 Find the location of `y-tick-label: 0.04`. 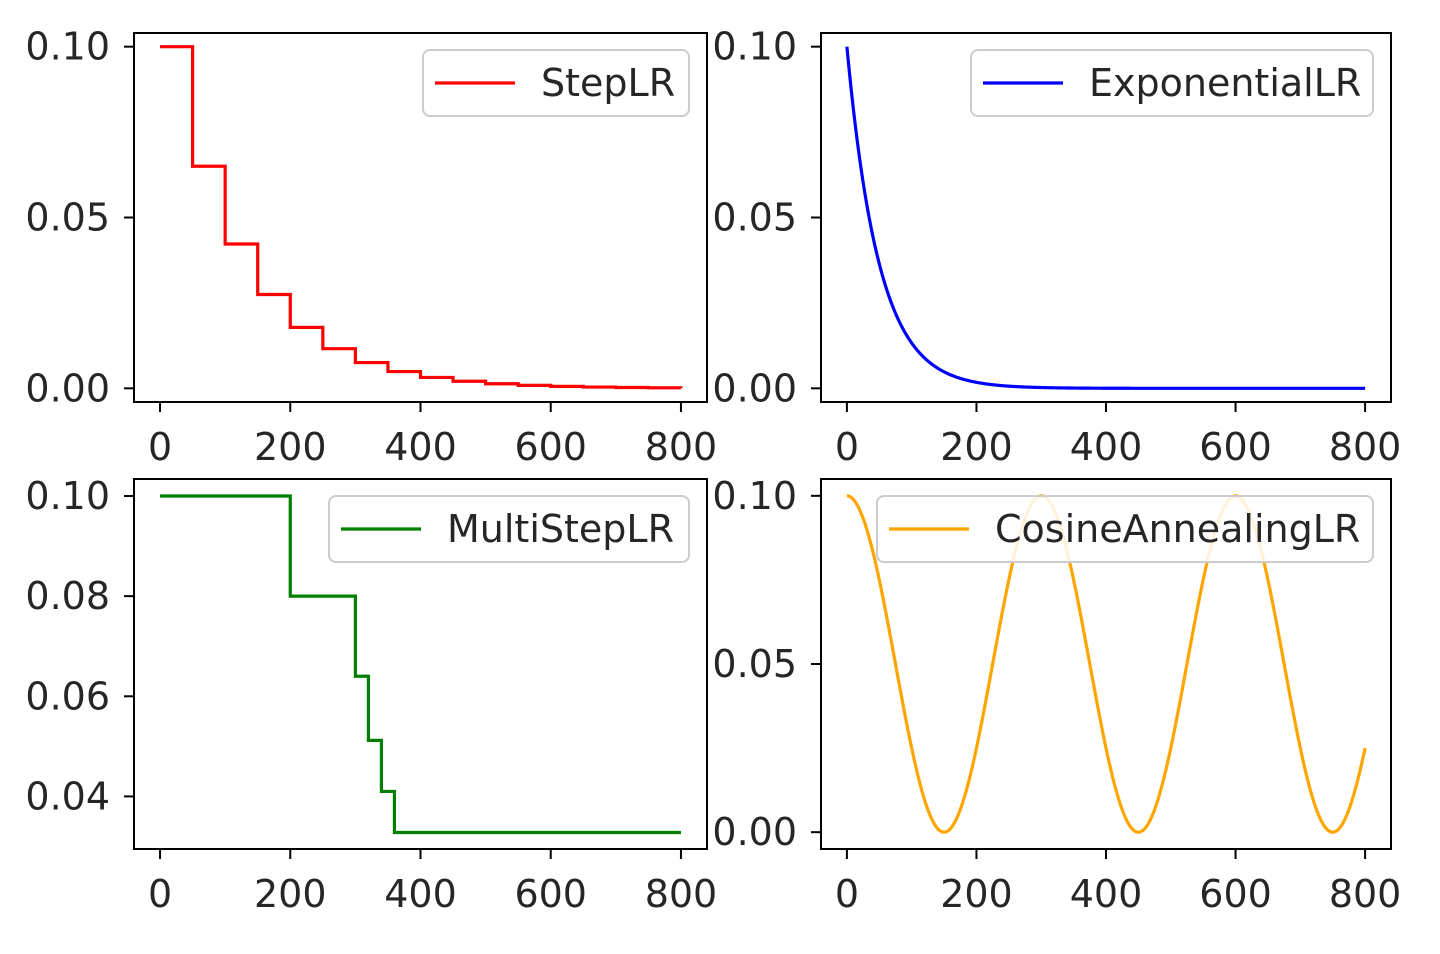

y-tick-label: 0.04 is located at coordinates (67, 796).